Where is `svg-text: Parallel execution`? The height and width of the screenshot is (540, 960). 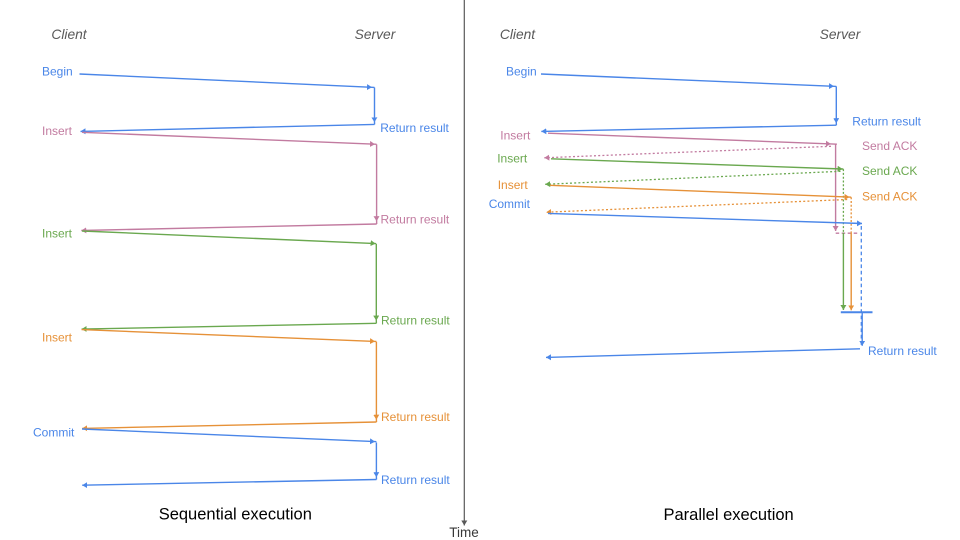
svg-text: Parallel execution is located at coordinates (728, 515).